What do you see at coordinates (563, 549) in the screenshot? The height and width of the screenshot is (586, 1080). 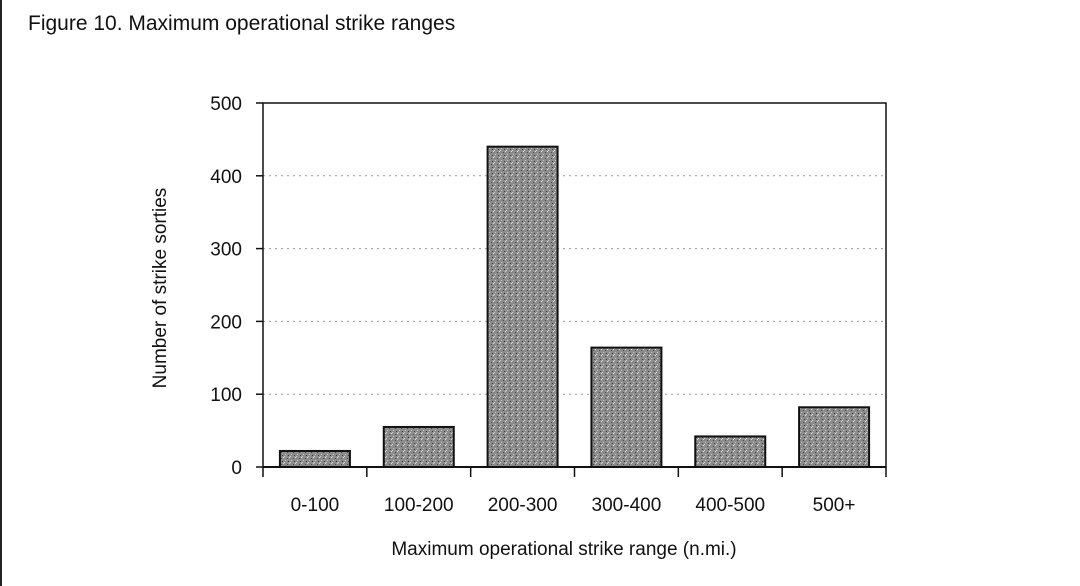 I see `x-axis-label: Maximum operational strike range (n.mi.)` at bounding box center [563, 549].